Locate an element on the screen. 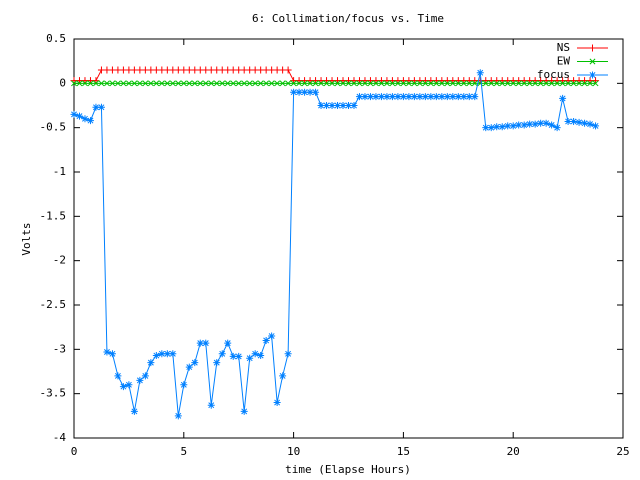  y-tick-label: -1.5 is located at coordinates (53, 215).